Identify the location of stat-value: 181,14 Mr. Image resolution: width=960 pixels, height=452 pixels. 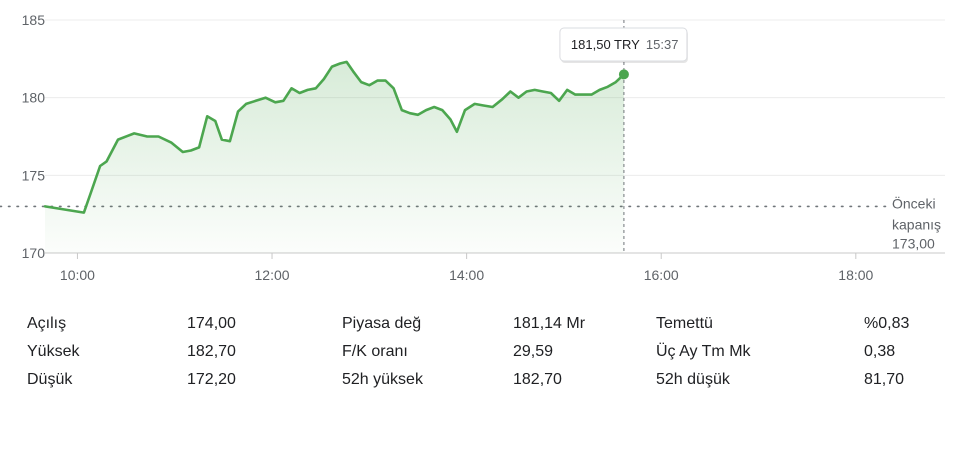
(549, 323).